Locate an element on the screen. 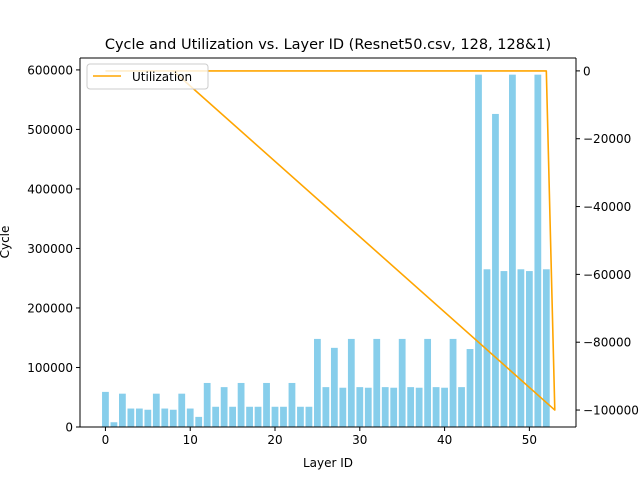 Image resolution: width=640 pixels, height=480 pixels. x-tick-label: 0 is located at coordinates (106, 440).